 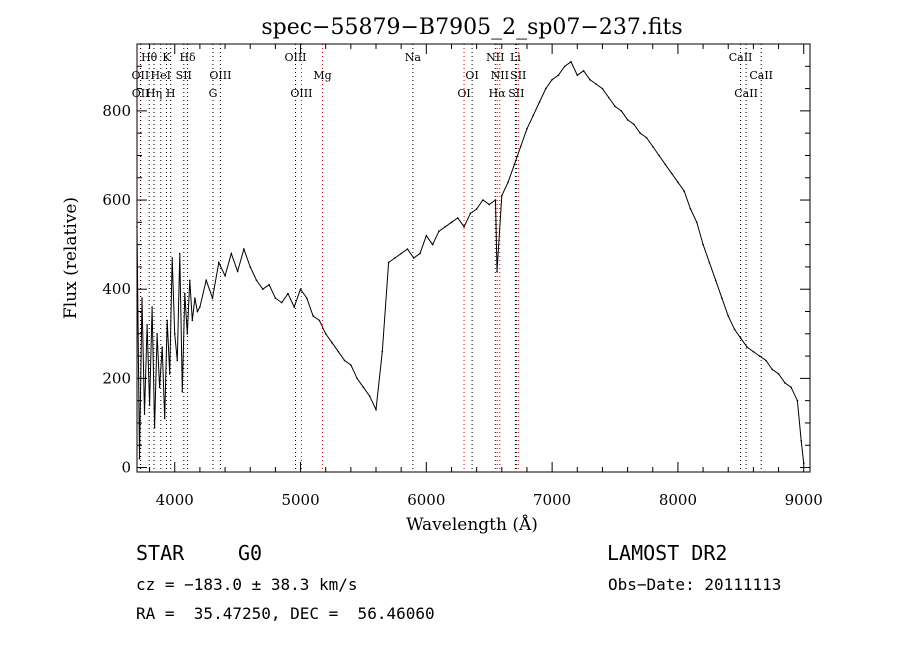 What do you see at coordinates (413, 57) in the screenshot?
I see `spectral-line-label: Na` at bounding box center [413, 57].